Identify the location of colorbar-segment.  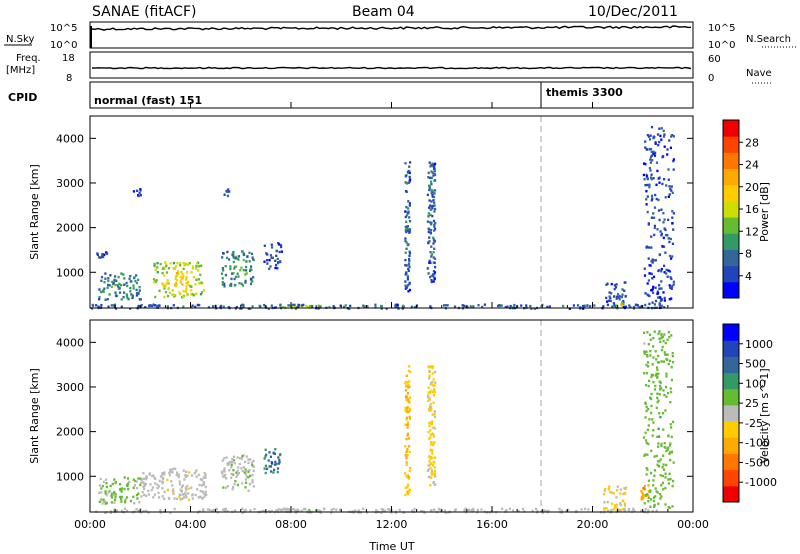
(731, 397).